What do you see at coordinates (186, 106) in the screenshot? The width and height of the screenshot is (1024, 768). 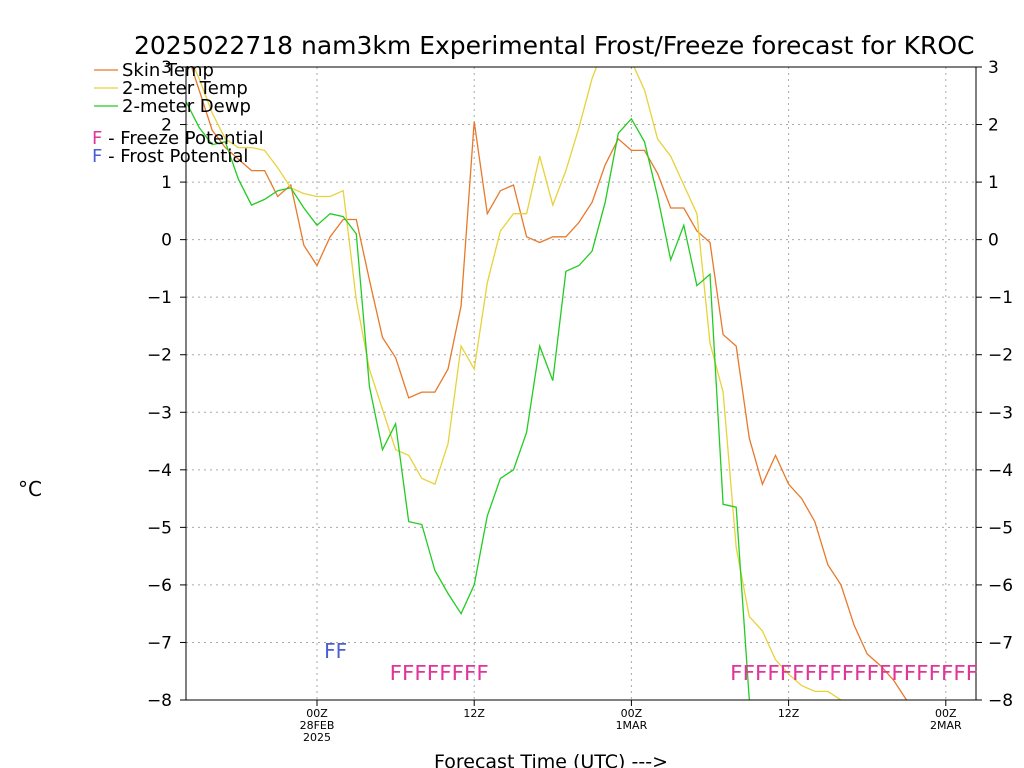 I see `legend-label: 2-meter Dewp` at bounding box center [186, 106].